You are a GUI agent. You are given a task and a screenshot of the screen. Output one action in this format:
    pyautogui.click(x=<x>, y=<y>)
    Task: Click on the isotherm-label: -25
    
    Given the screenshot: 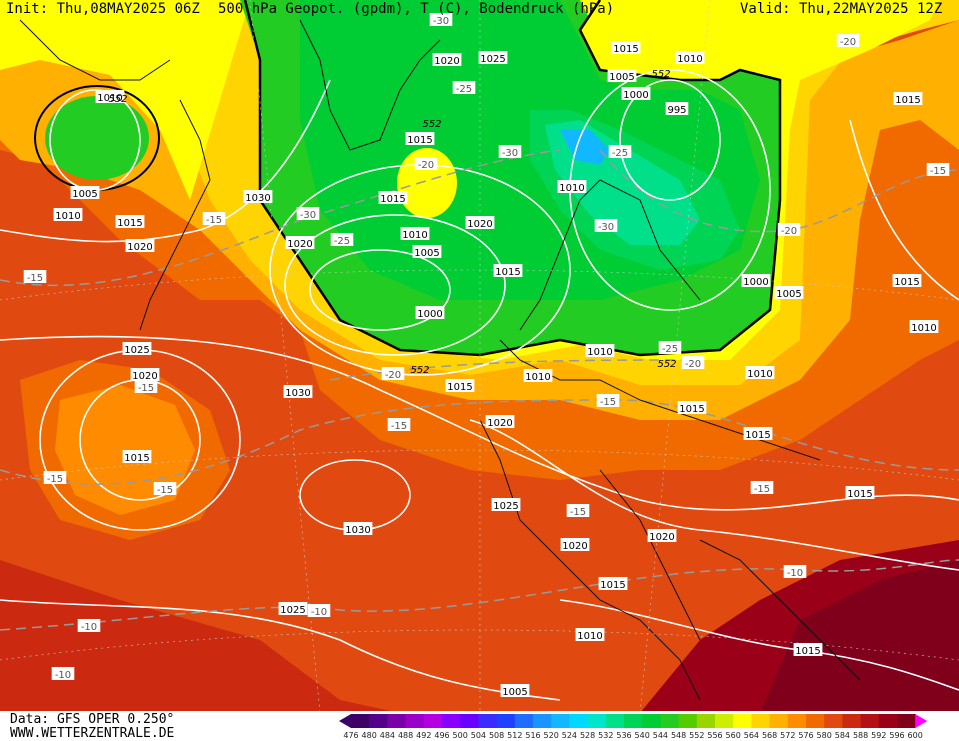 What is the action you would take?
    pyautogui.click(x=620, y=152)
    